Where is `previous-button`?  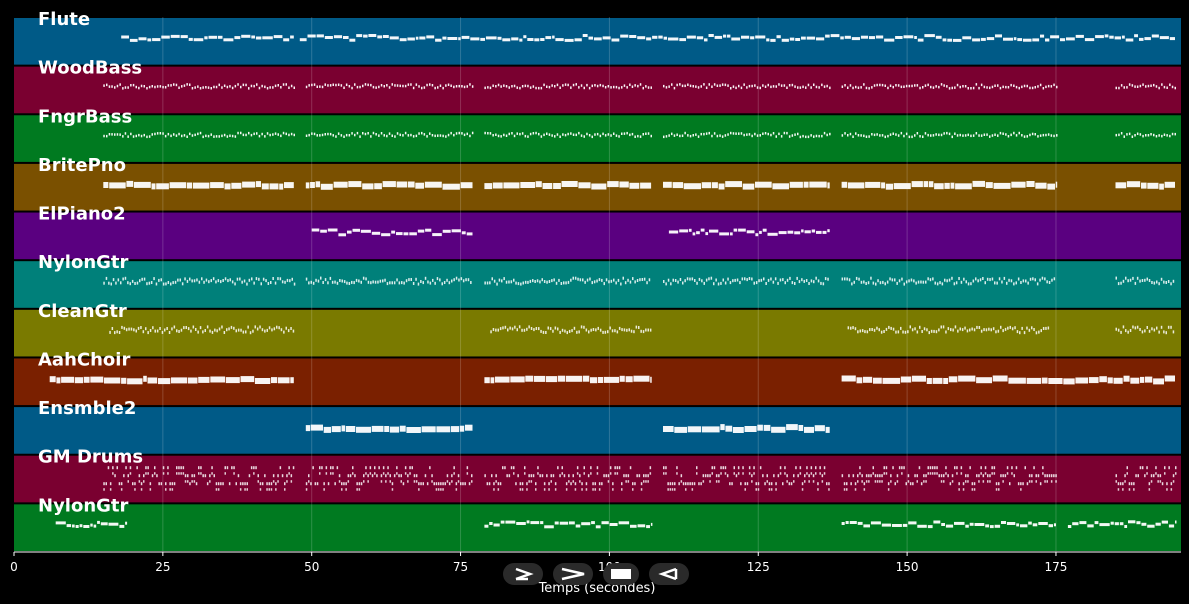
previous-button is located at coordinates (669, 574).